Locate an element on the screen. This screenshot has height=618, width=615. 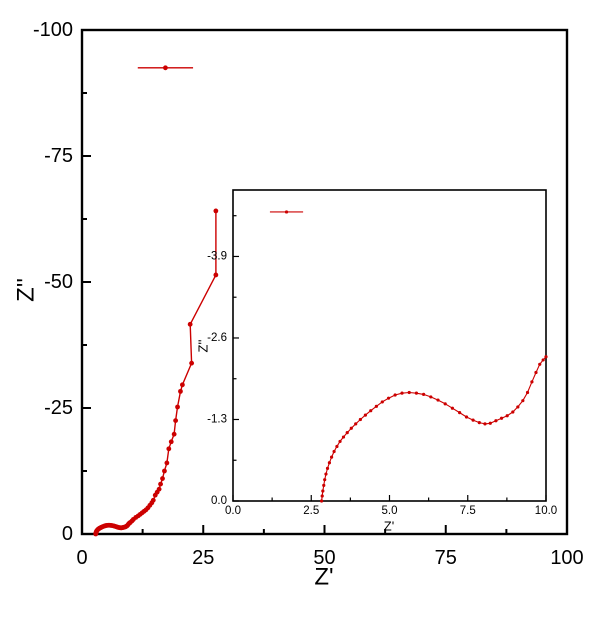
y-tick-label: -100 is located at coordinates (53, 30).